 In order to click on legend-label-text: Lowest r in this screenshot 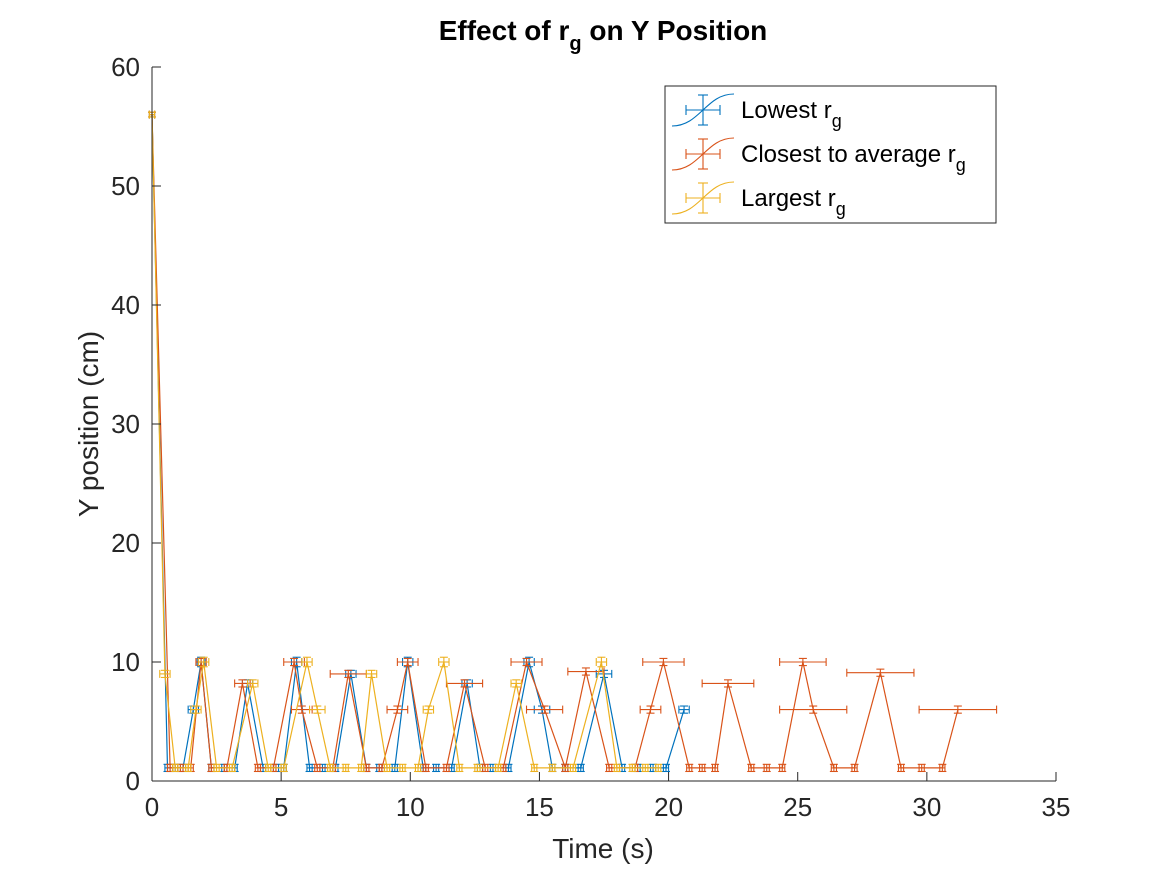, I will do `click(786, 110)`.